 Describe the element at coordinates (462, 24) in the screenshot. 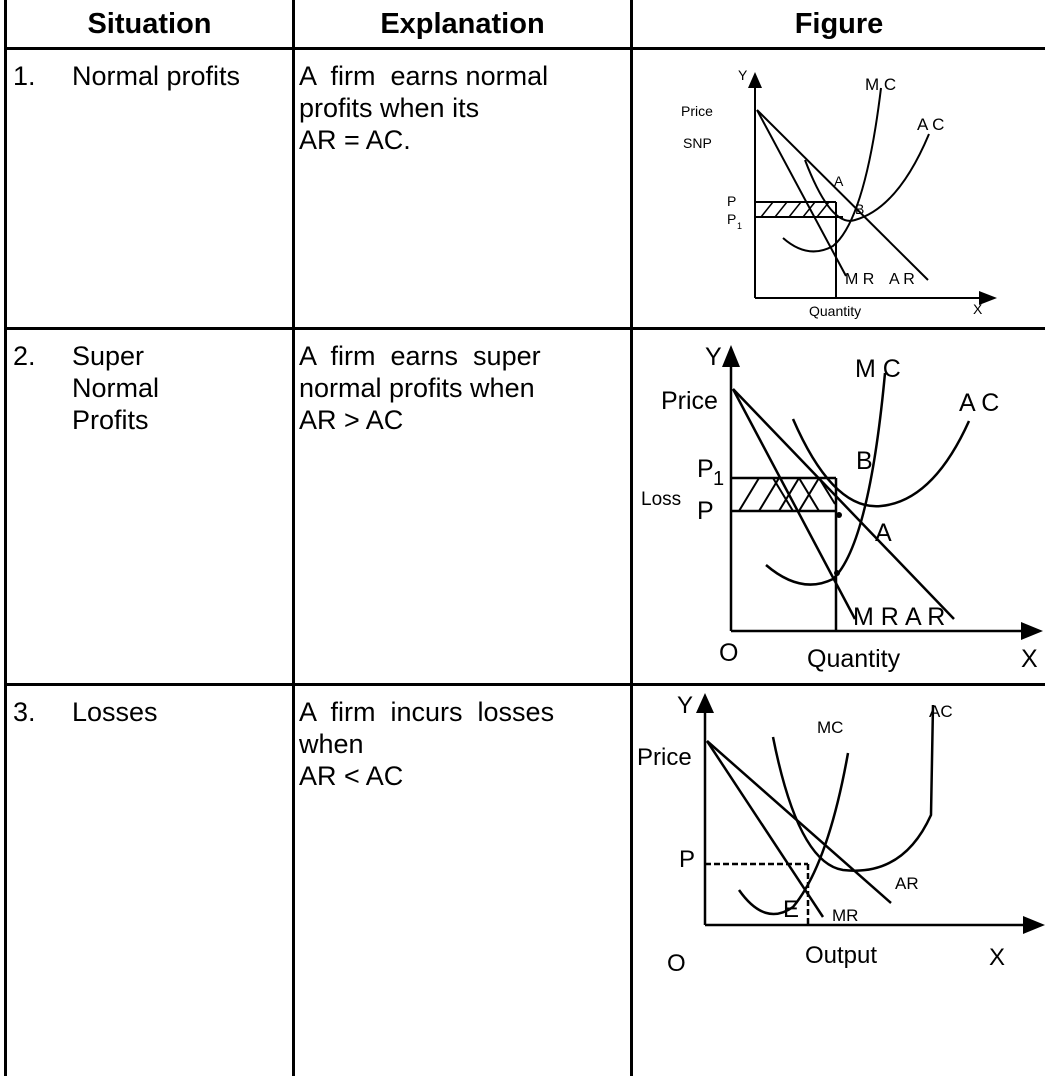

I see `header-explanation: Explanation` at that location.